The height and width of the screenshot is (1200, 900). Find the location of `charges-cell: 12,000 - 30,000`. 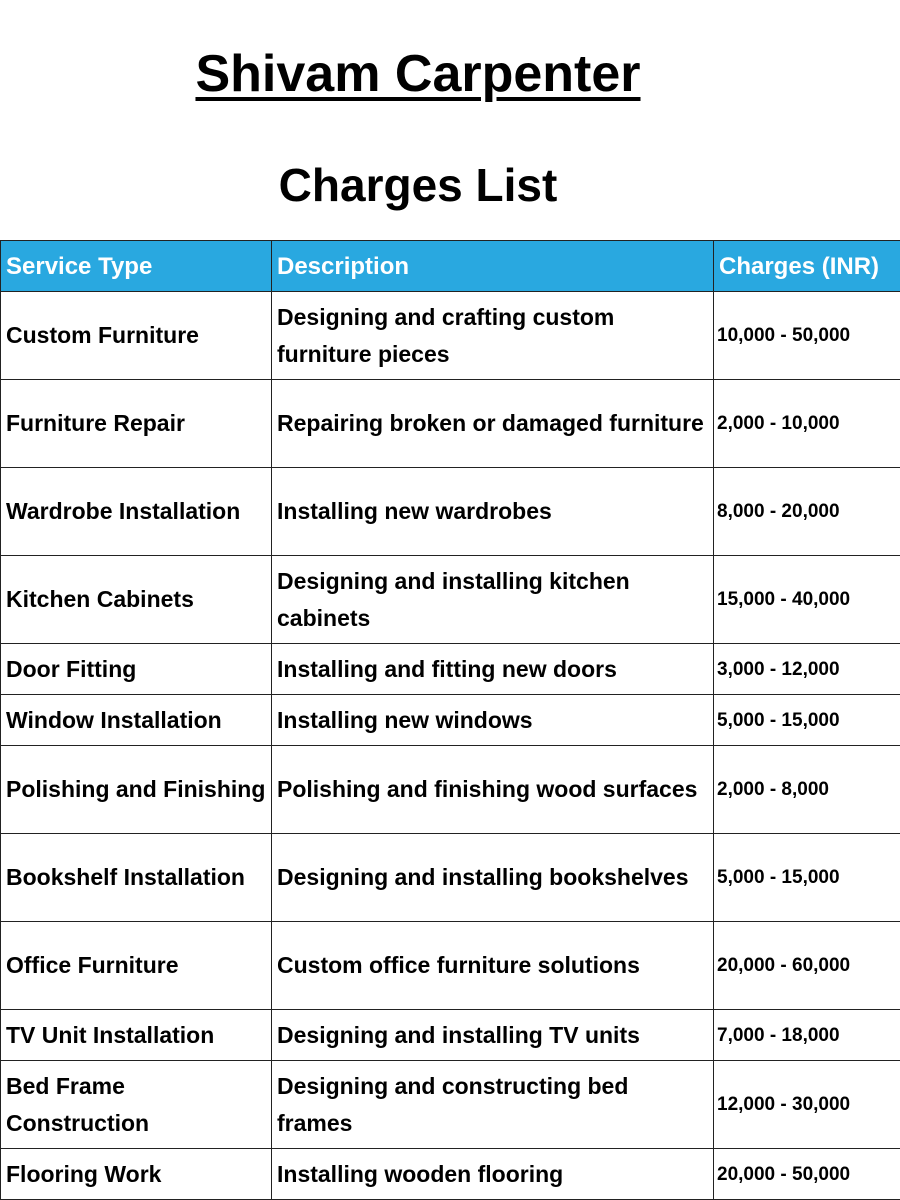

charges-cell: 12,000 - 30,000 is located at coordinates (806, 1104).